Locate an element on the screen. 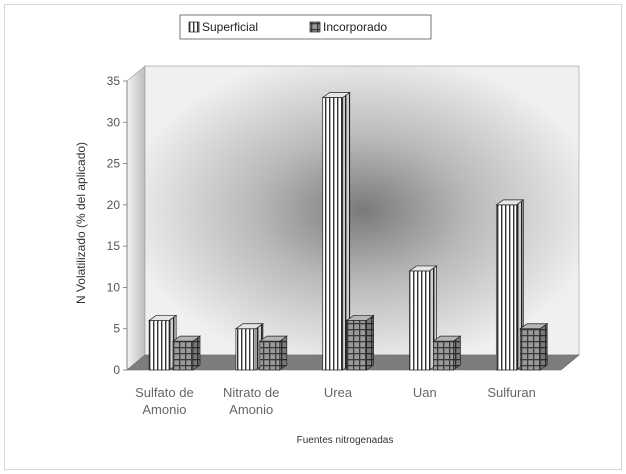  category-label: Sulfato de Amonio is located at coordinates (164, 401).